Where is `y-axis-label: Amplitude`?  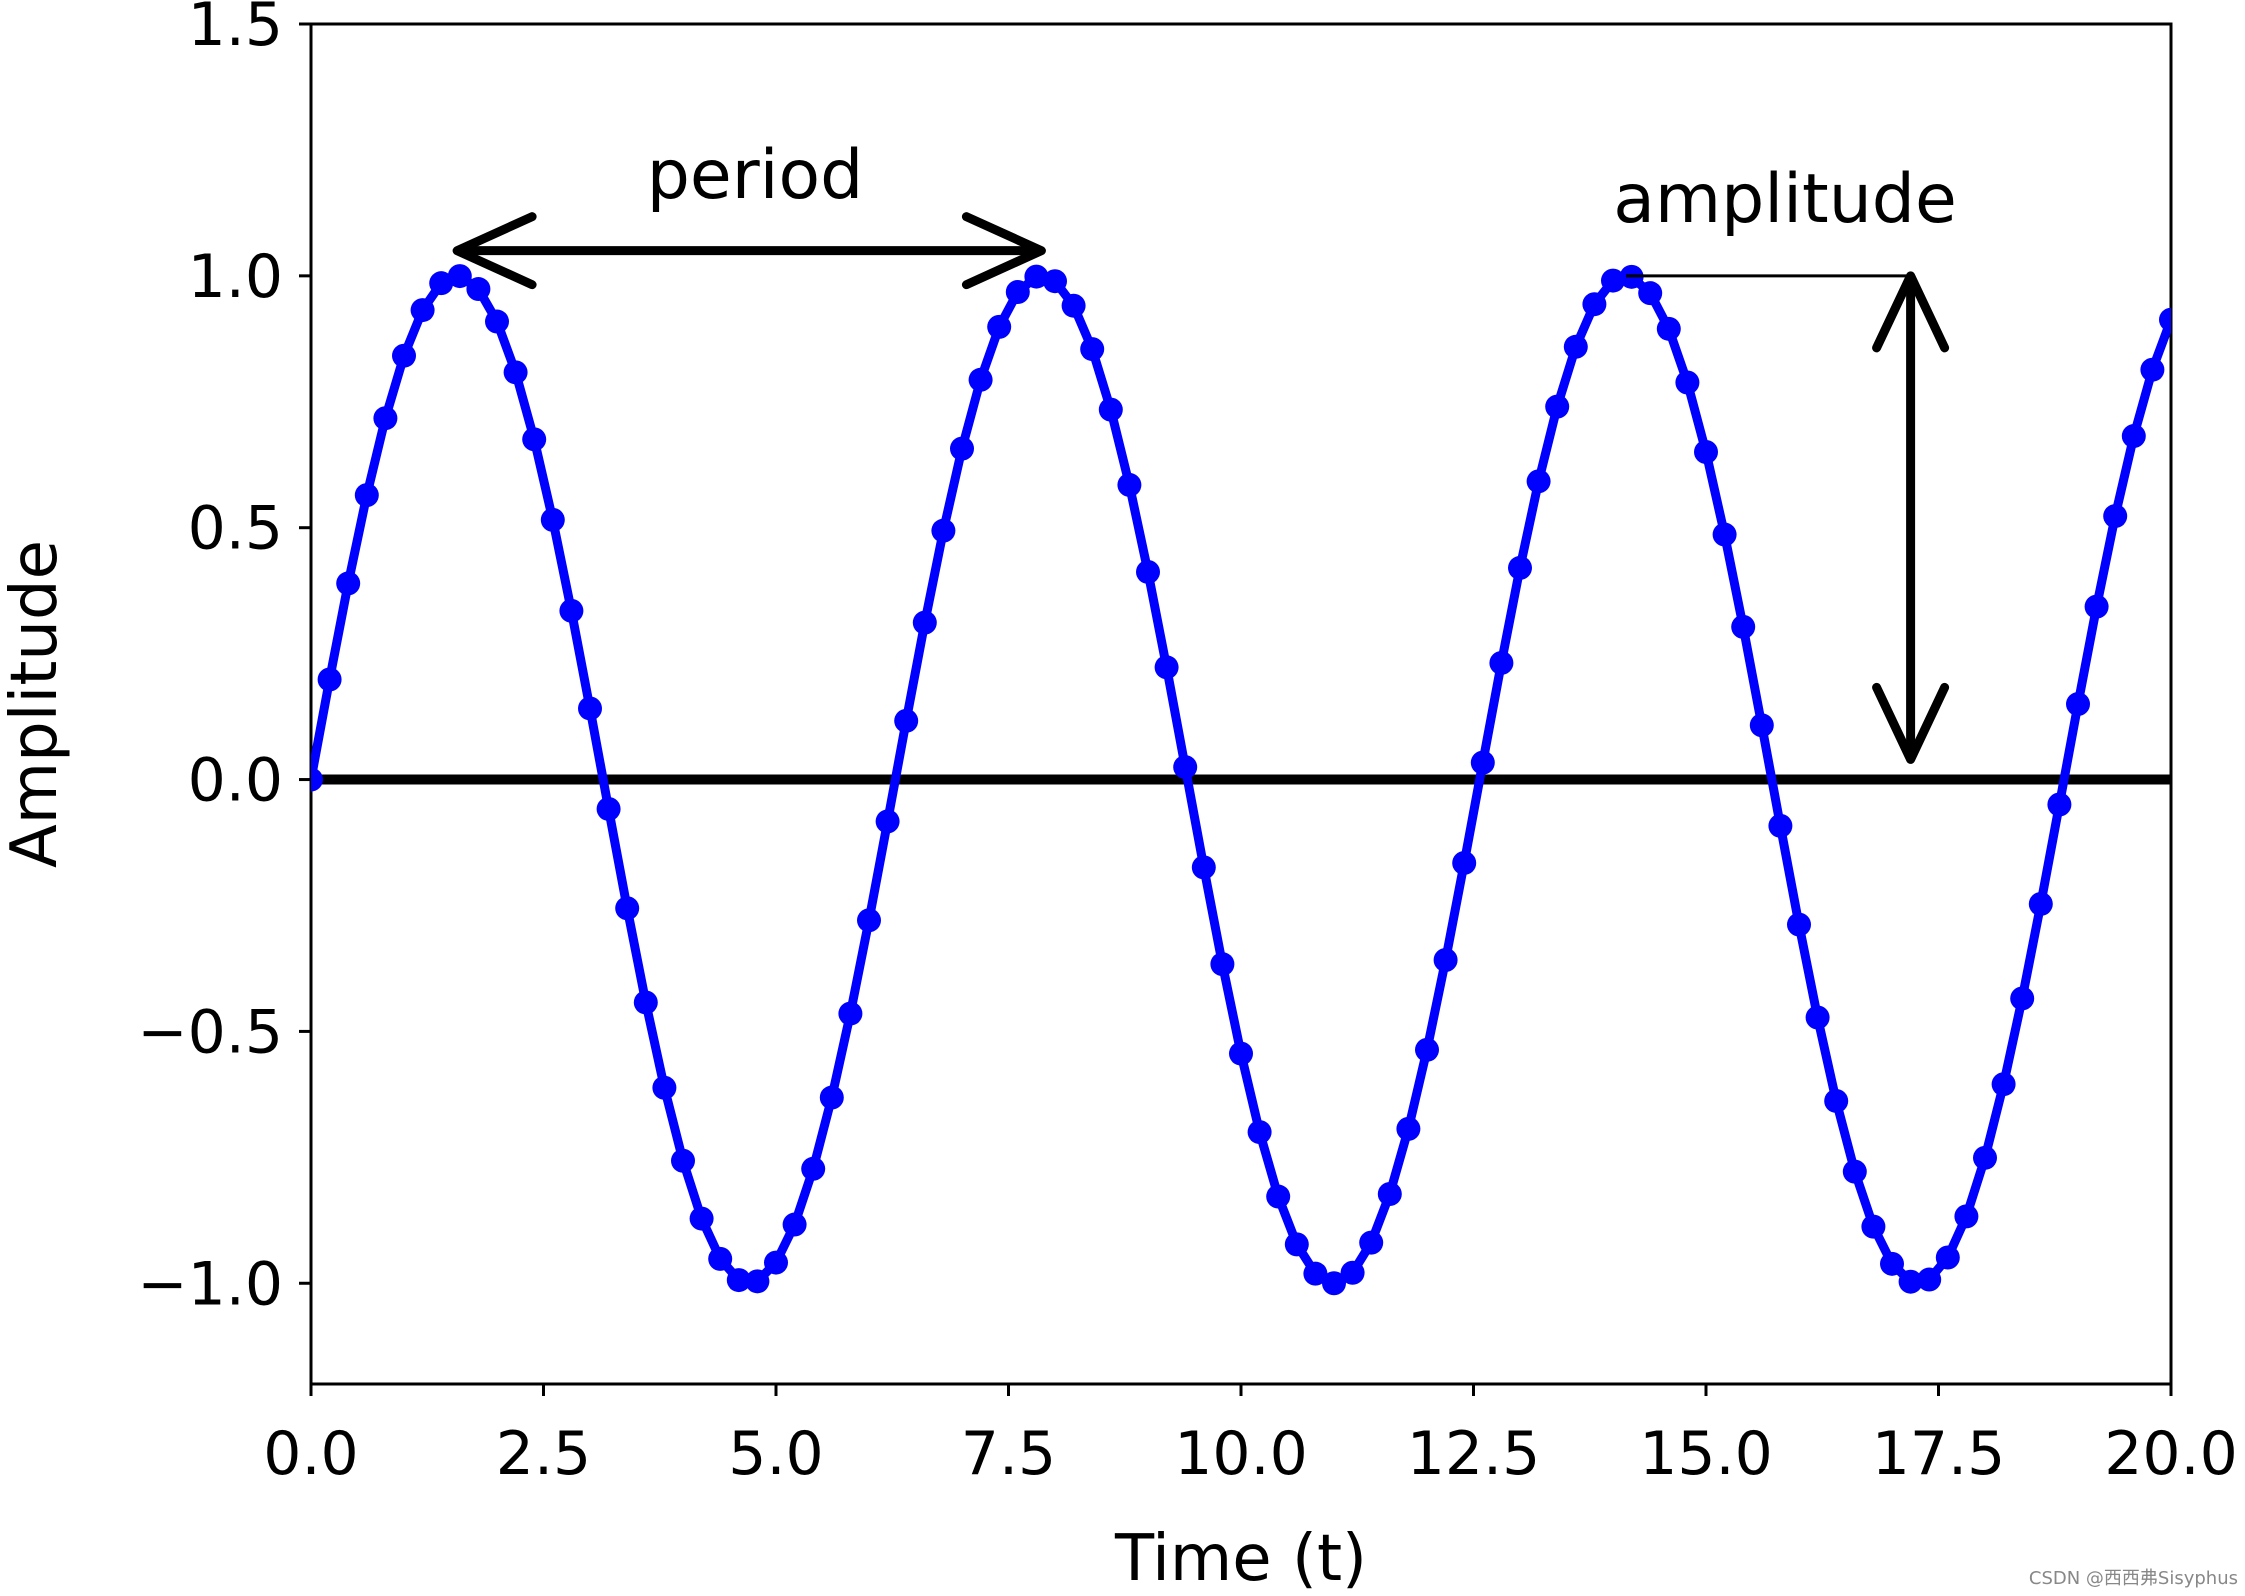 y-axis-label: Amplitude is located at coordinates (36, 704).